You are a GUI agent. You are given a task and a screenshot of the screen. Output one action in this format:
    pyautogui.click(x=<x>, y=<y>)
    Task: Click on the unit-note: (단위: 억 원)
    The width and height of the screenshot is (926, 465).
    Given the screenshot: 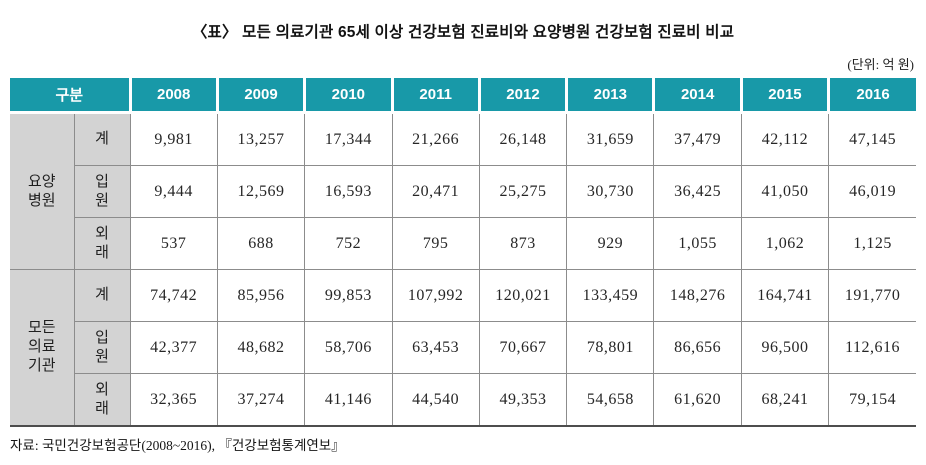 What is the action you would take?
    pyautogui.click(x=880, y=64)
    